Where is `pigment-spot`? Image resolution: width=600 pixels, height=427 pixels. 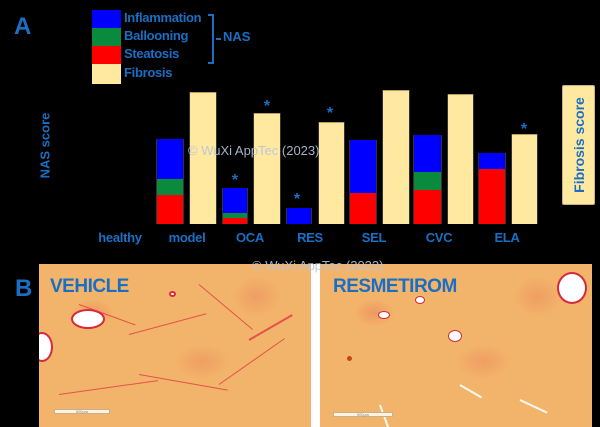 pigment-spot is located at coordinates (349, 358).